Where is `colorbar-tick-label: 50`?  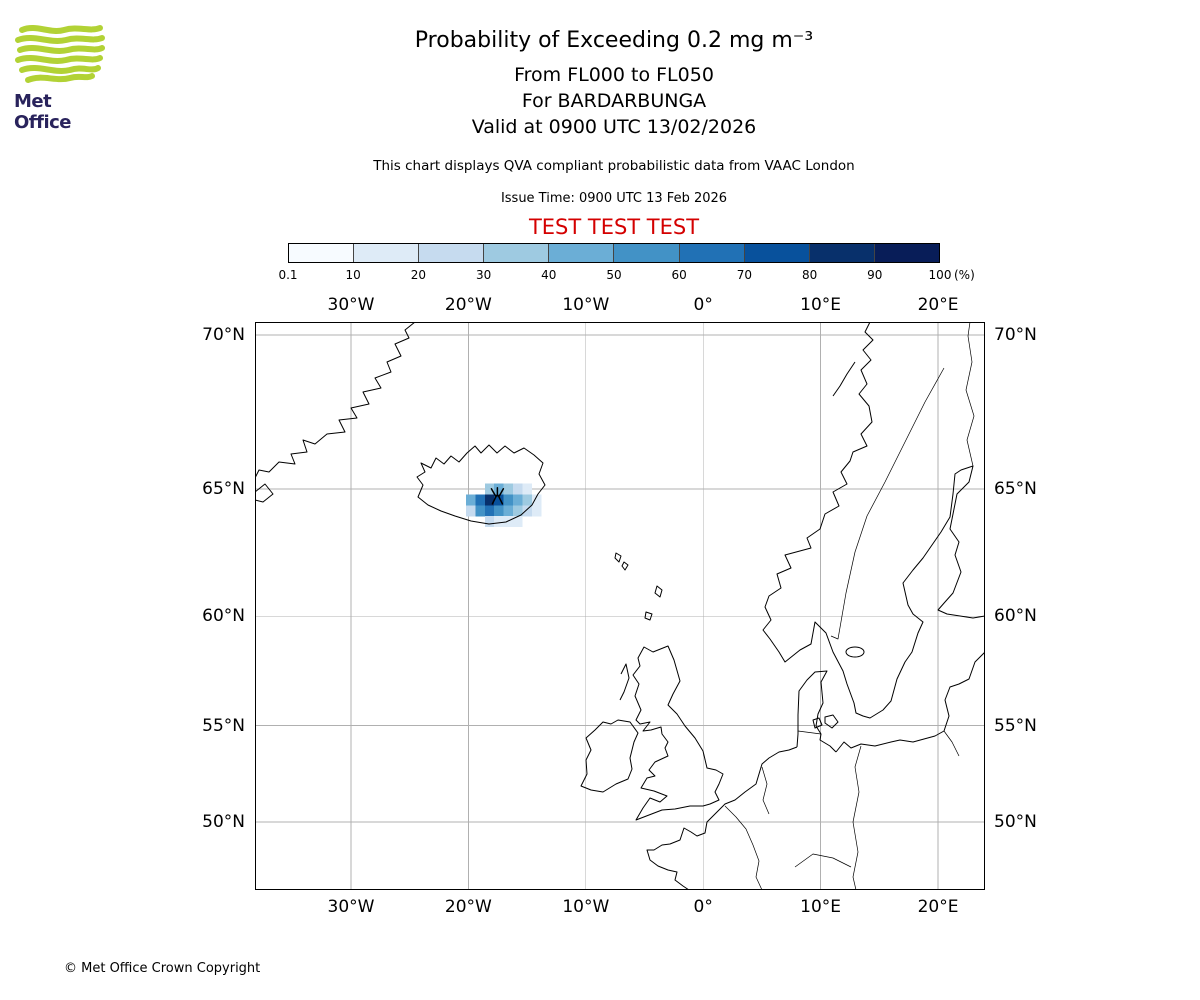 colorbar-tick-label: 50 is located at coordinates (614, 275).